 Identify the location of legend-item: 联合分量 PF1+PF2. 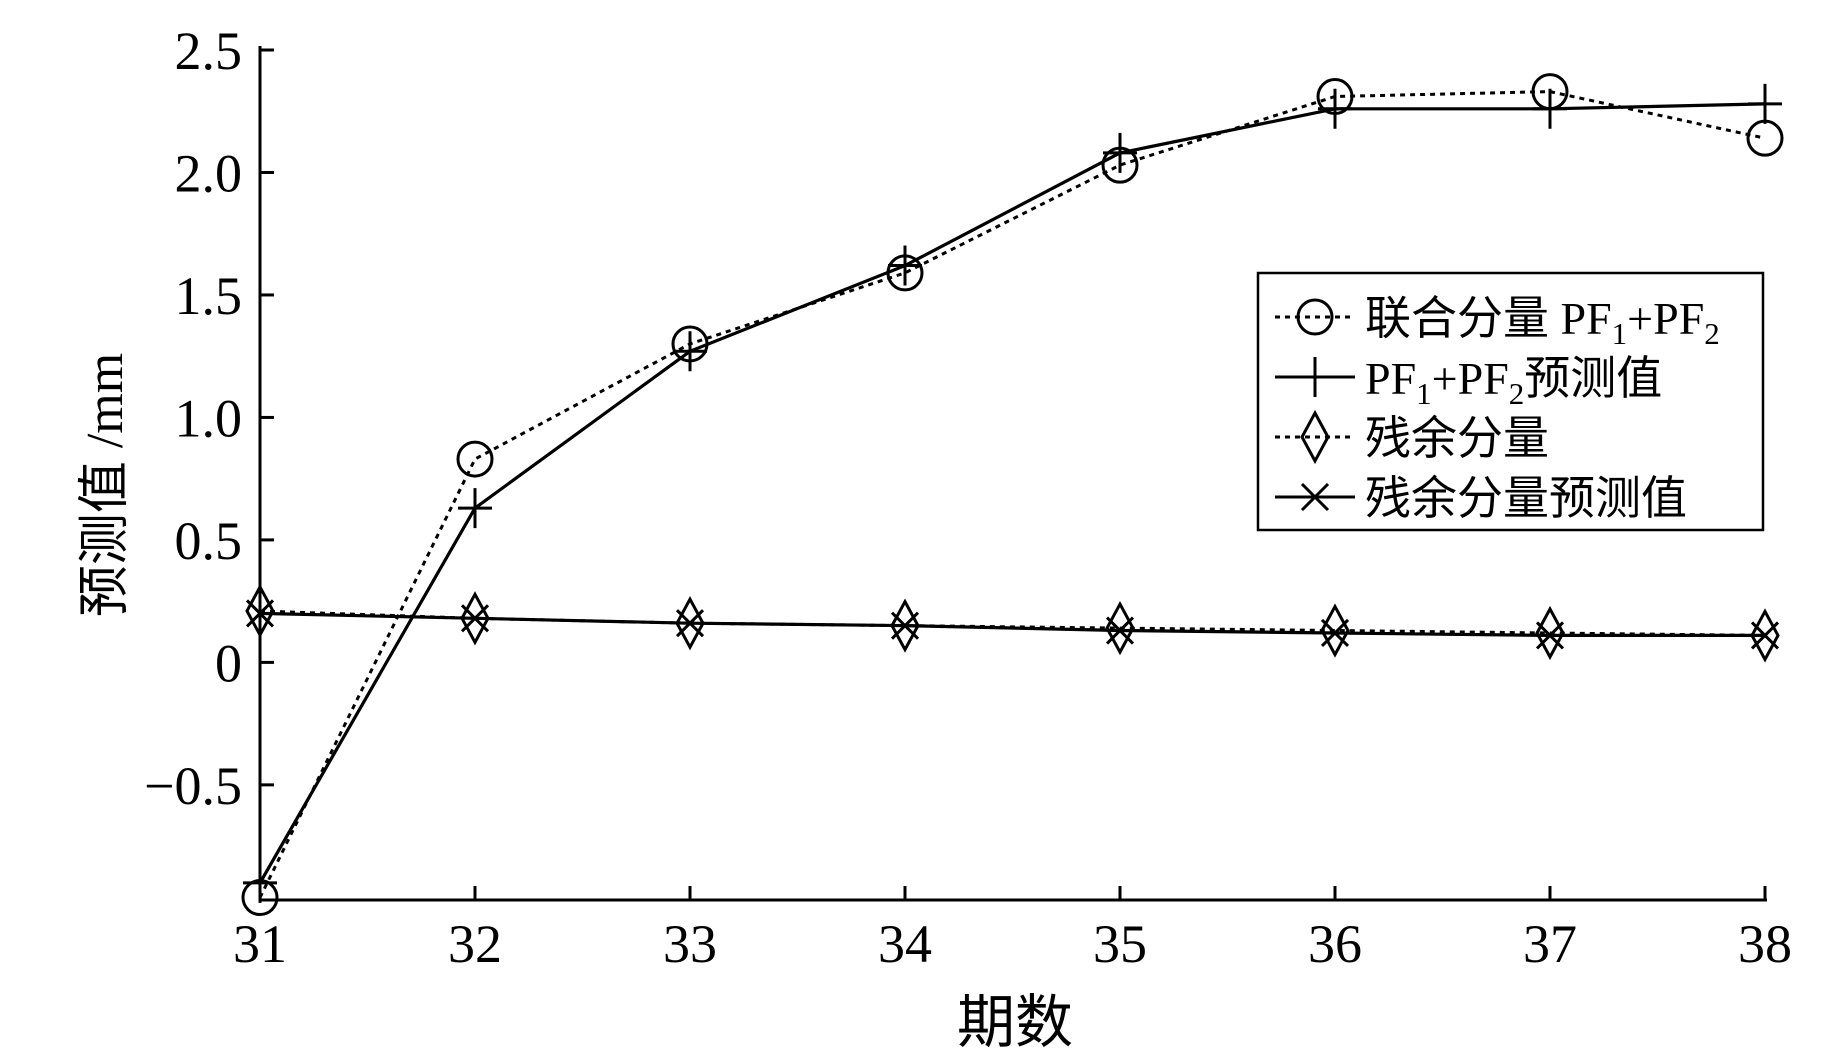
(1497, 322).